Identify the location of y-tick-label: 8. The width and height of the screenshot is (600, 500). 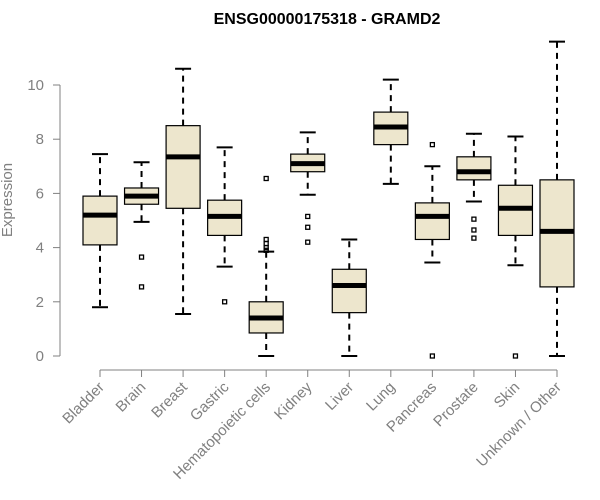
(40, 139).